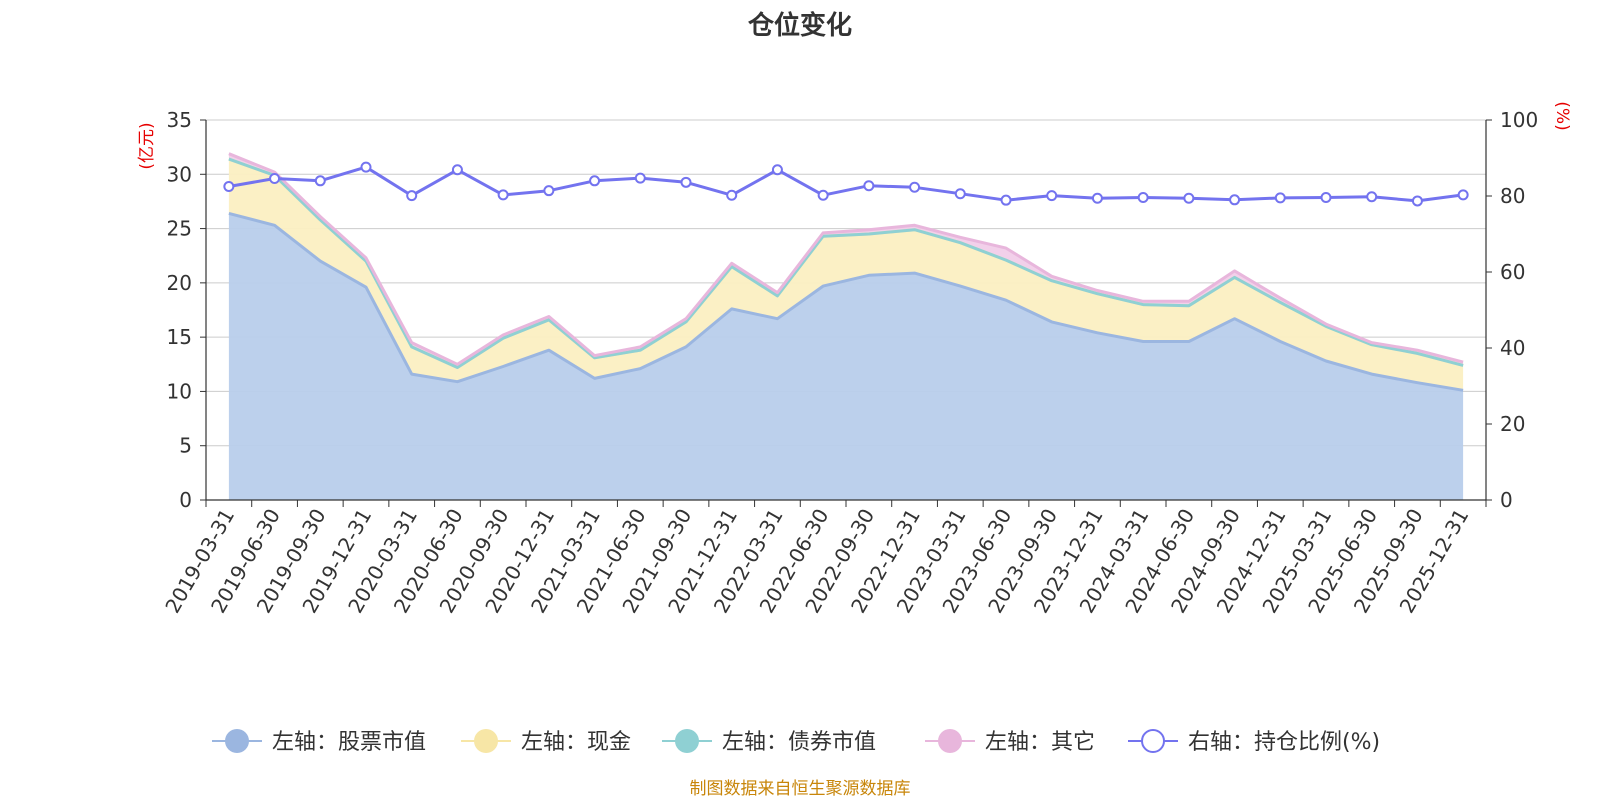 The image size is (1600, 800). I want to click on legend-label: 右轴：持仓比例(%), so click(1284, 742).